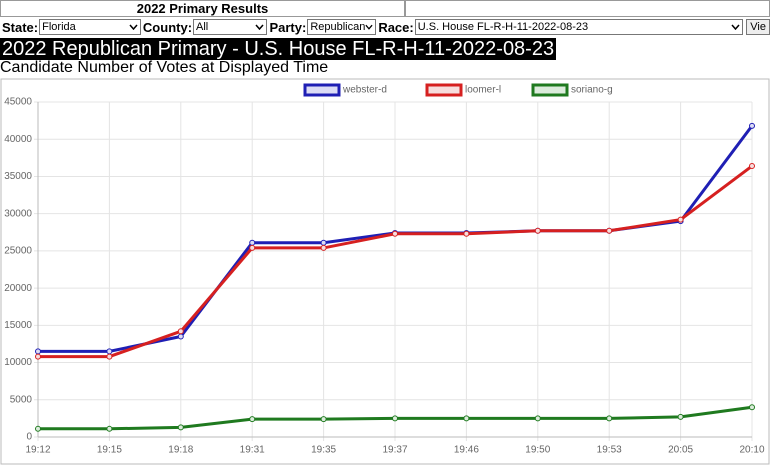 This screenshot has width=770, height=465. What do you see at coordinates (592, 90) in the screenshot?
I see `legend-label: soriano-g` at bounding box center [592, 90].